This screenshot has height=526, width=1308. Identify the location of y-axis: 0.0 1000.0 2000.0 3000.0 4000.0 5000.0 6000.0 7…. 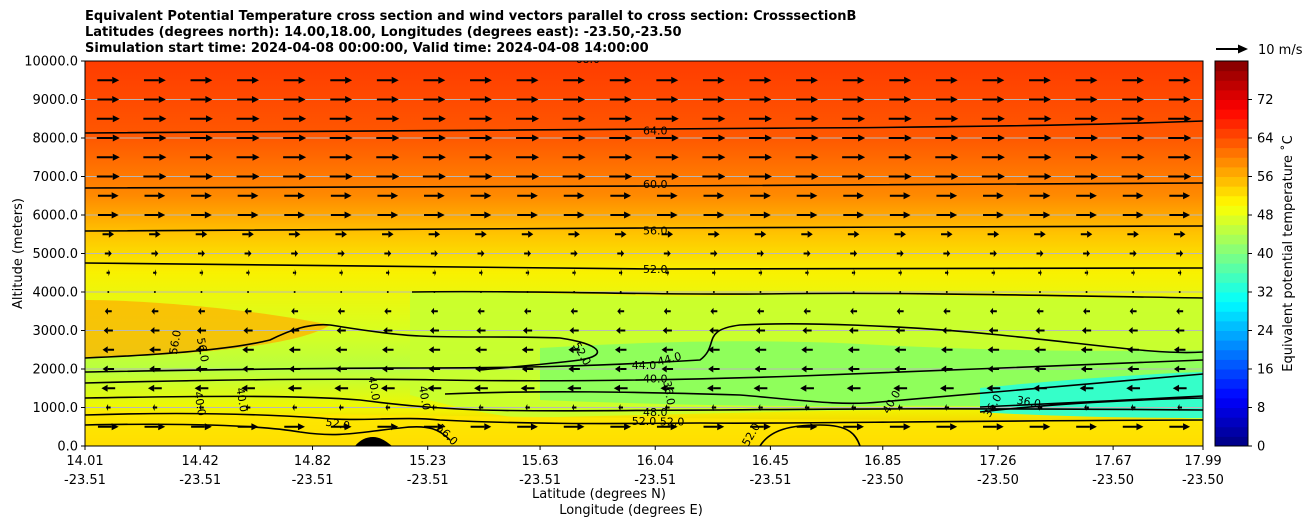
(54, 255).